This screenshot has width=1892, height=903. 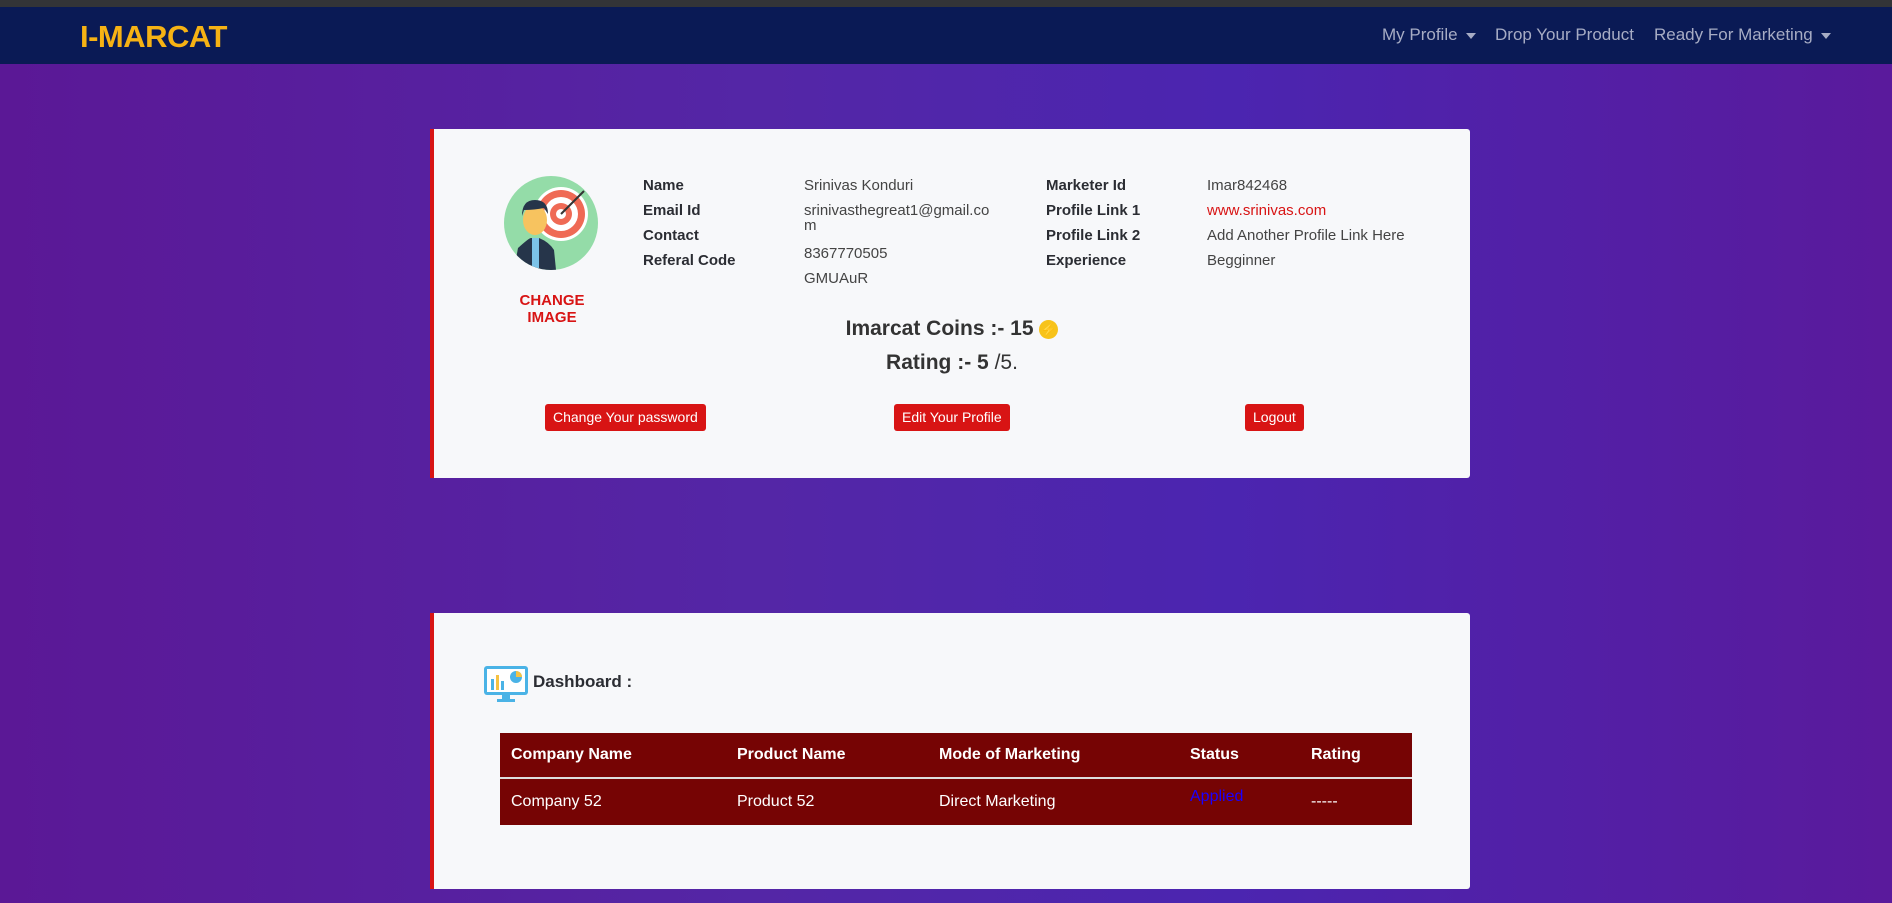 I want to click on experience-value: Begginner, so click(x=1241, y=260).